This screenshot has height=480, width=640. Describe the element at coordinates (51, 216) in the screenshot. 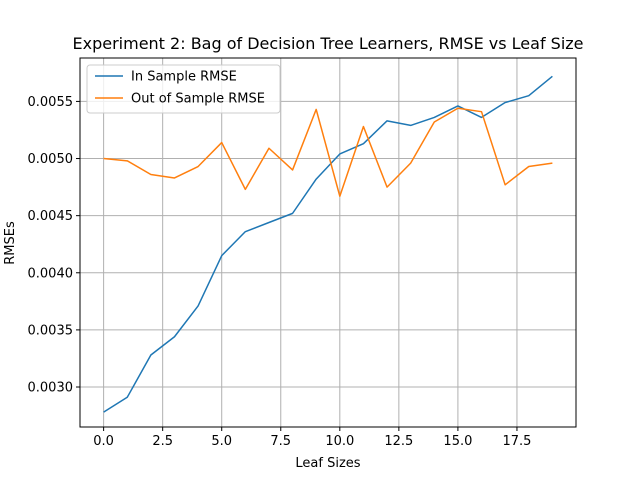

I see `y-tick-label: 0.0045` at that location.